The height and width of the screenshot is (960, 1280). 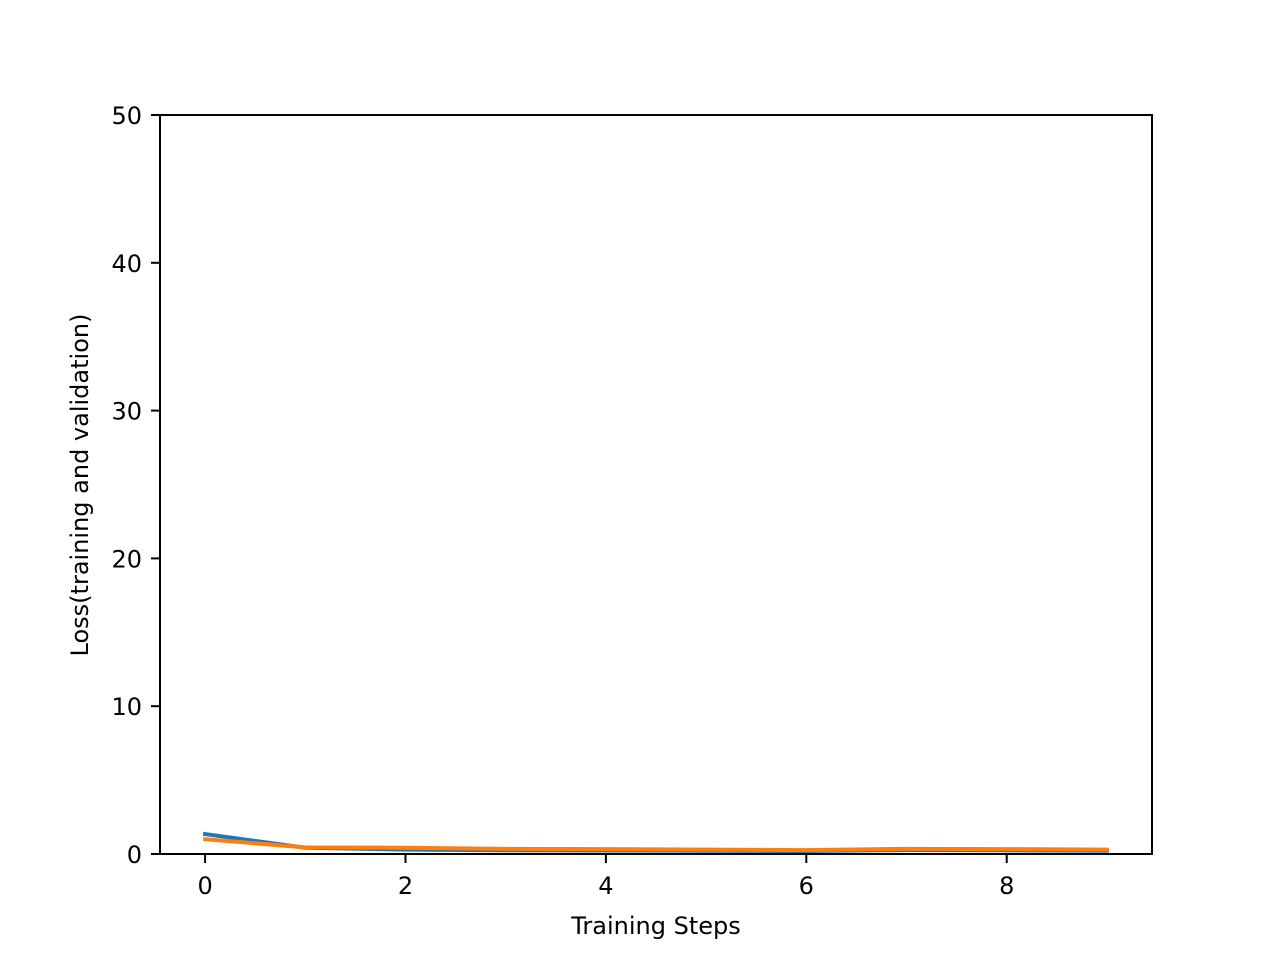 I want to click on x-tick-label: 6, so click(x=806, y=886).